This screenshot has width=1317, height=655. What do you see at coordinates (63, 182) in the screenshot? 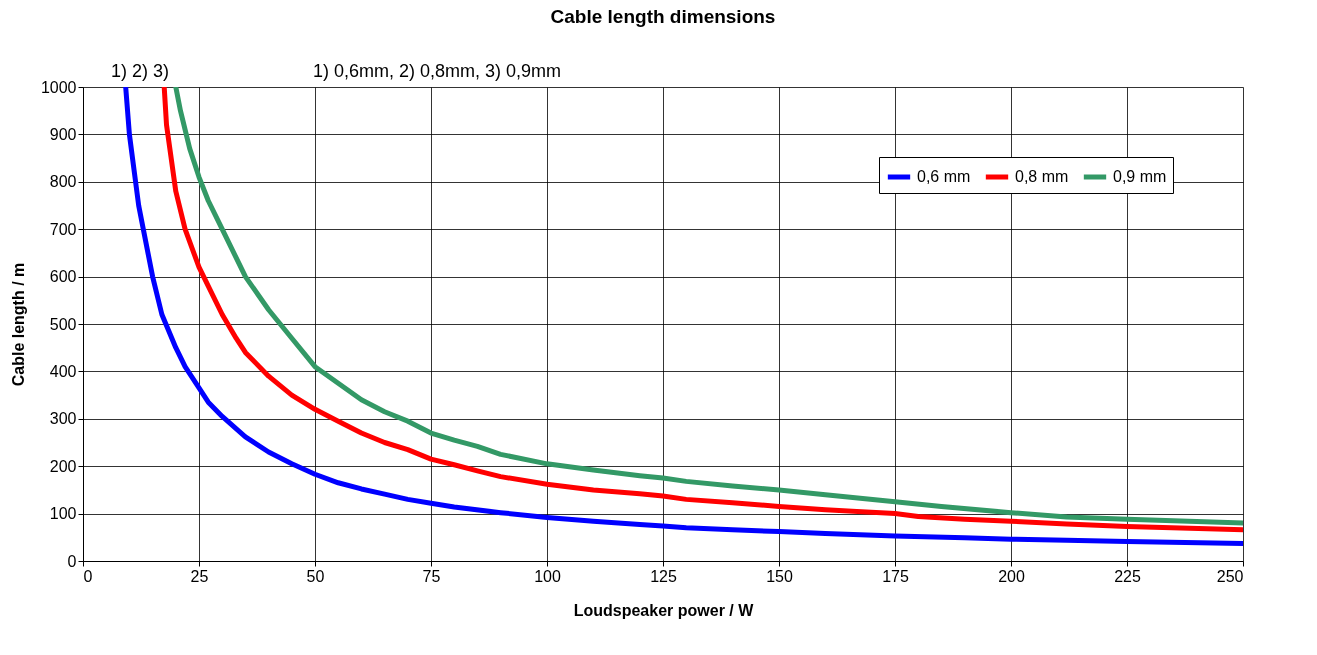
I see `y-tick-label: 800` at bounding box center [63, 182].